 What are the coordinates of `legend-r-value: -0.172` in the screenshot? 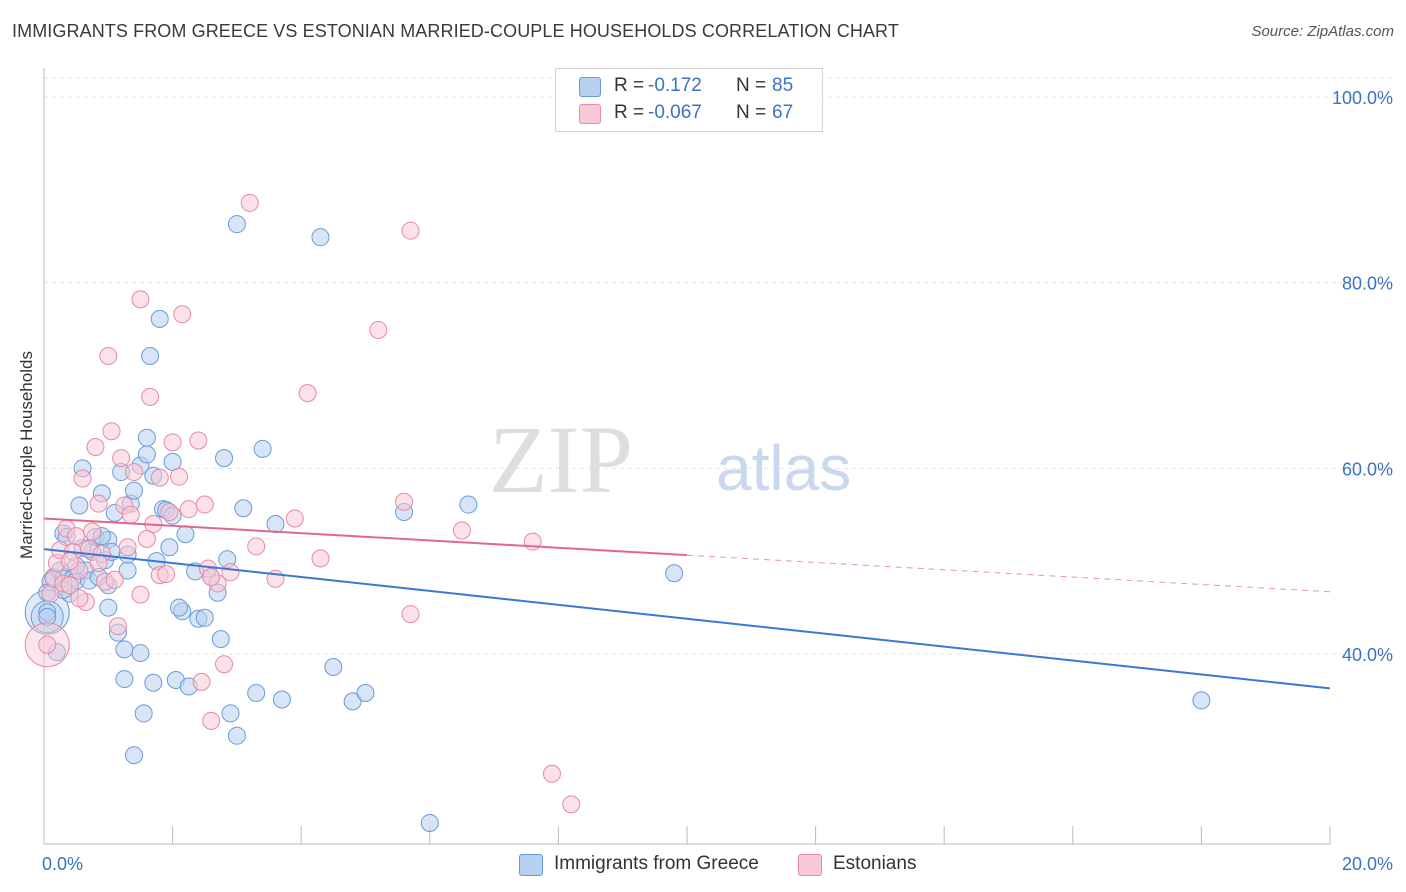 It's located at (675, 85).